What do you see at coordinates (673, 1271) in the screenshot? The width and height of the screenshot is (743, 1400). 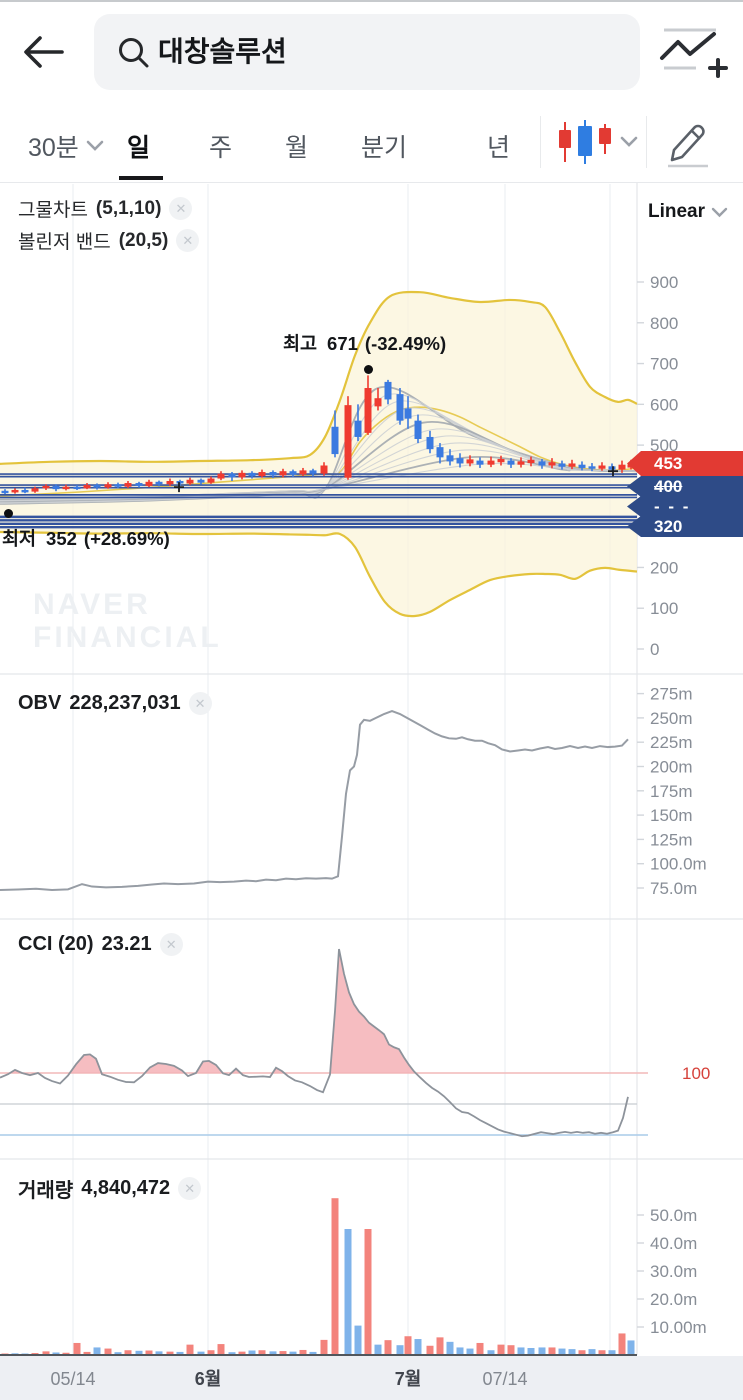 I see `svg-text: 30.0m` at bounding box center [673, 1271].